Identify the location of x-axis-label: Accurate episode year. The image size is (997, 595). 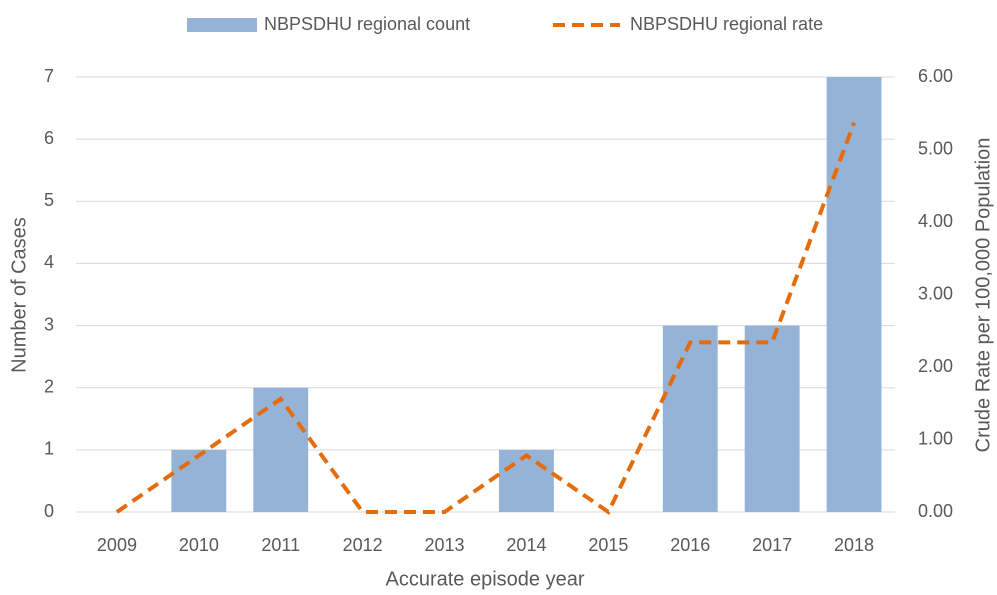
(484, 579).